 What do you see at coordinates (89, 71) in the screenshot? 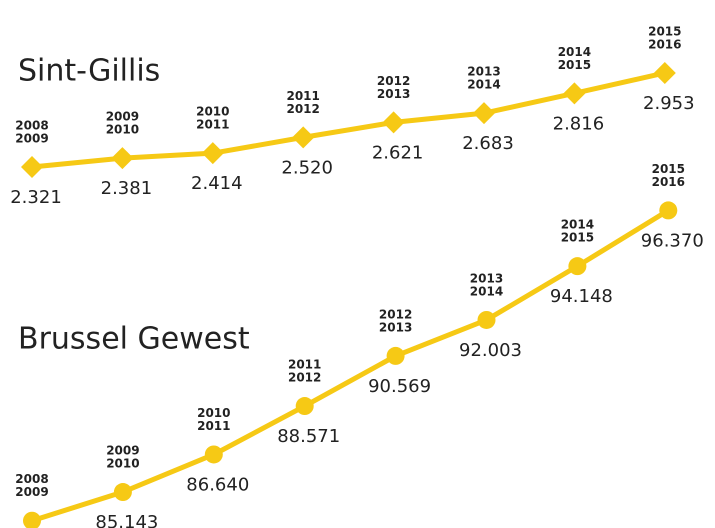
I see `chart-title: Sint-Gillis` at bounding box center [89, 71].